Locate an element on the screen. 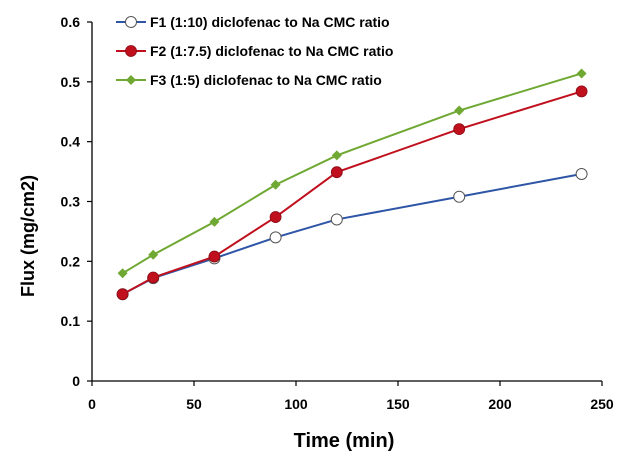  x-tick-label: 150 is located at coordinates (398, 404).